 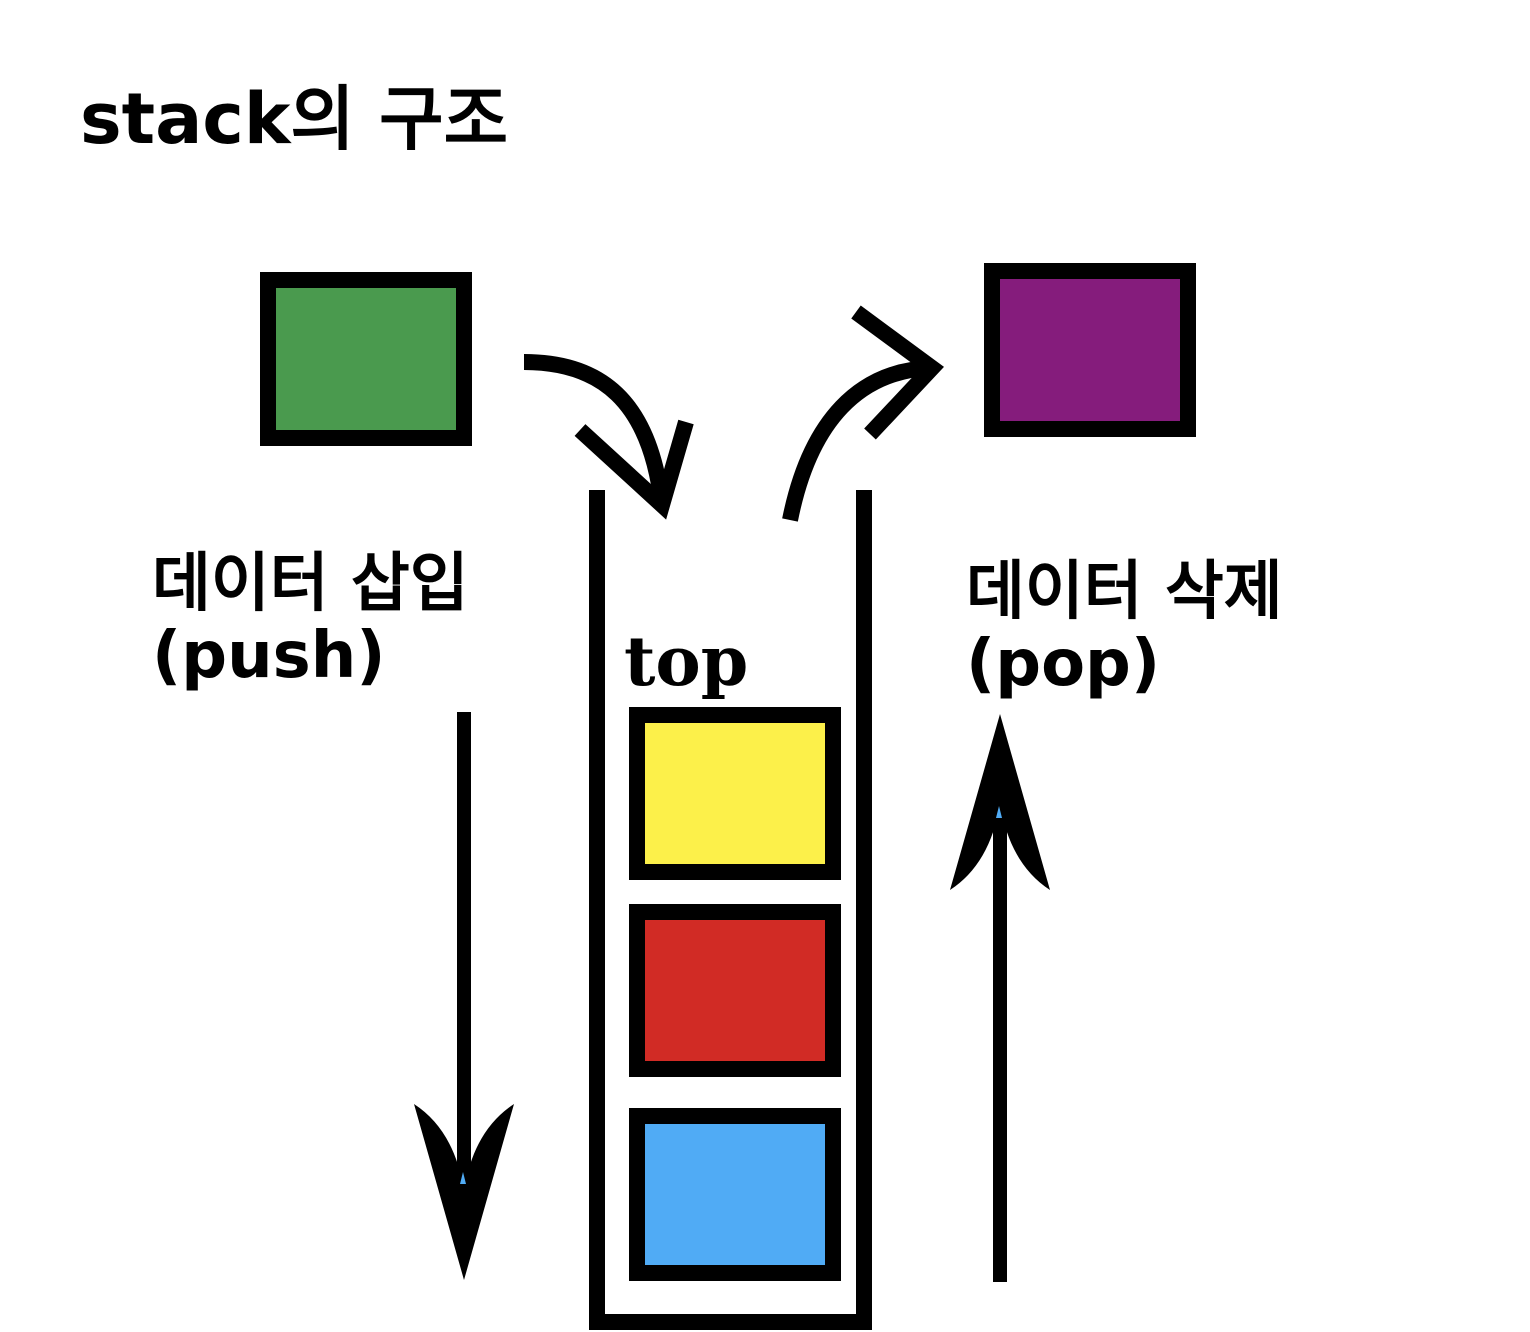 What do you see at coordinates (857, 441) in the screenshot?
I see `pop-curve-arrow` at bounding box center [857, 441].